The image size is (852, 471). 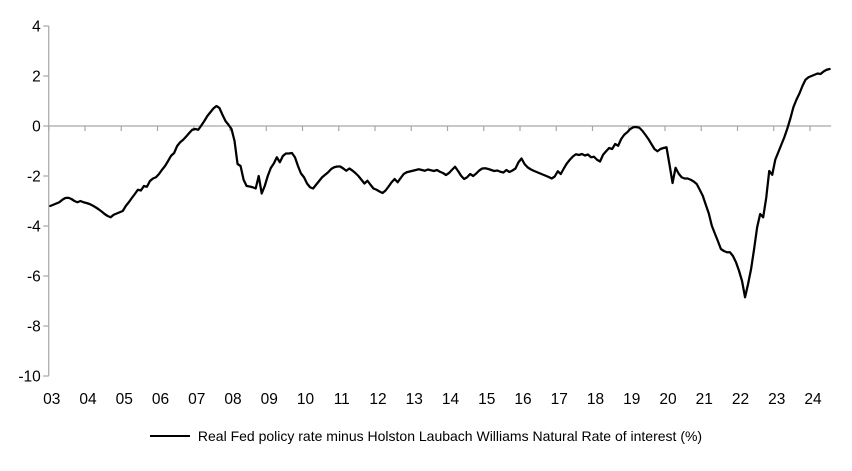 What do you see at coordinates (306, 399) in the screenshot?
I see `x-tick-label: 10` at bounding box center [306, 399].